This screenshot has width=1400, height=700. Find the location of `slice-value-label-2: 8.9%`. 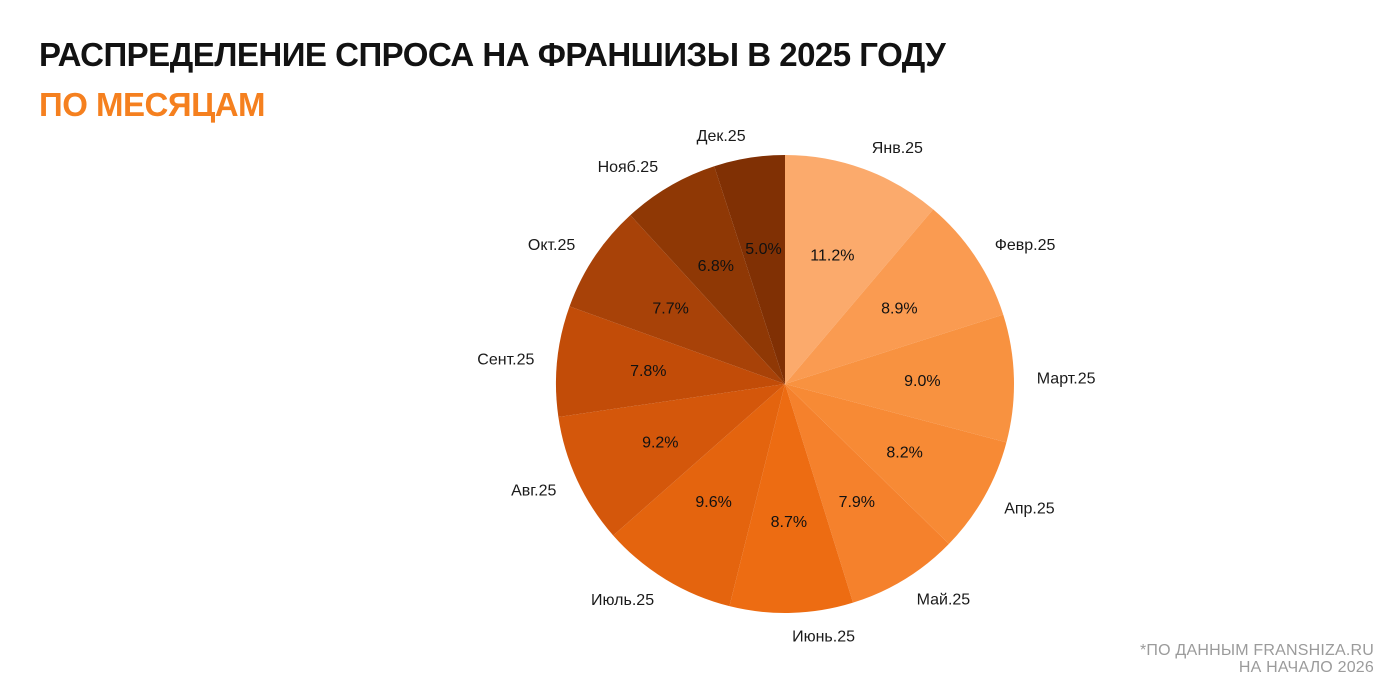

slice-value-label-2: 8.9% is located at coordinates (899, 308).